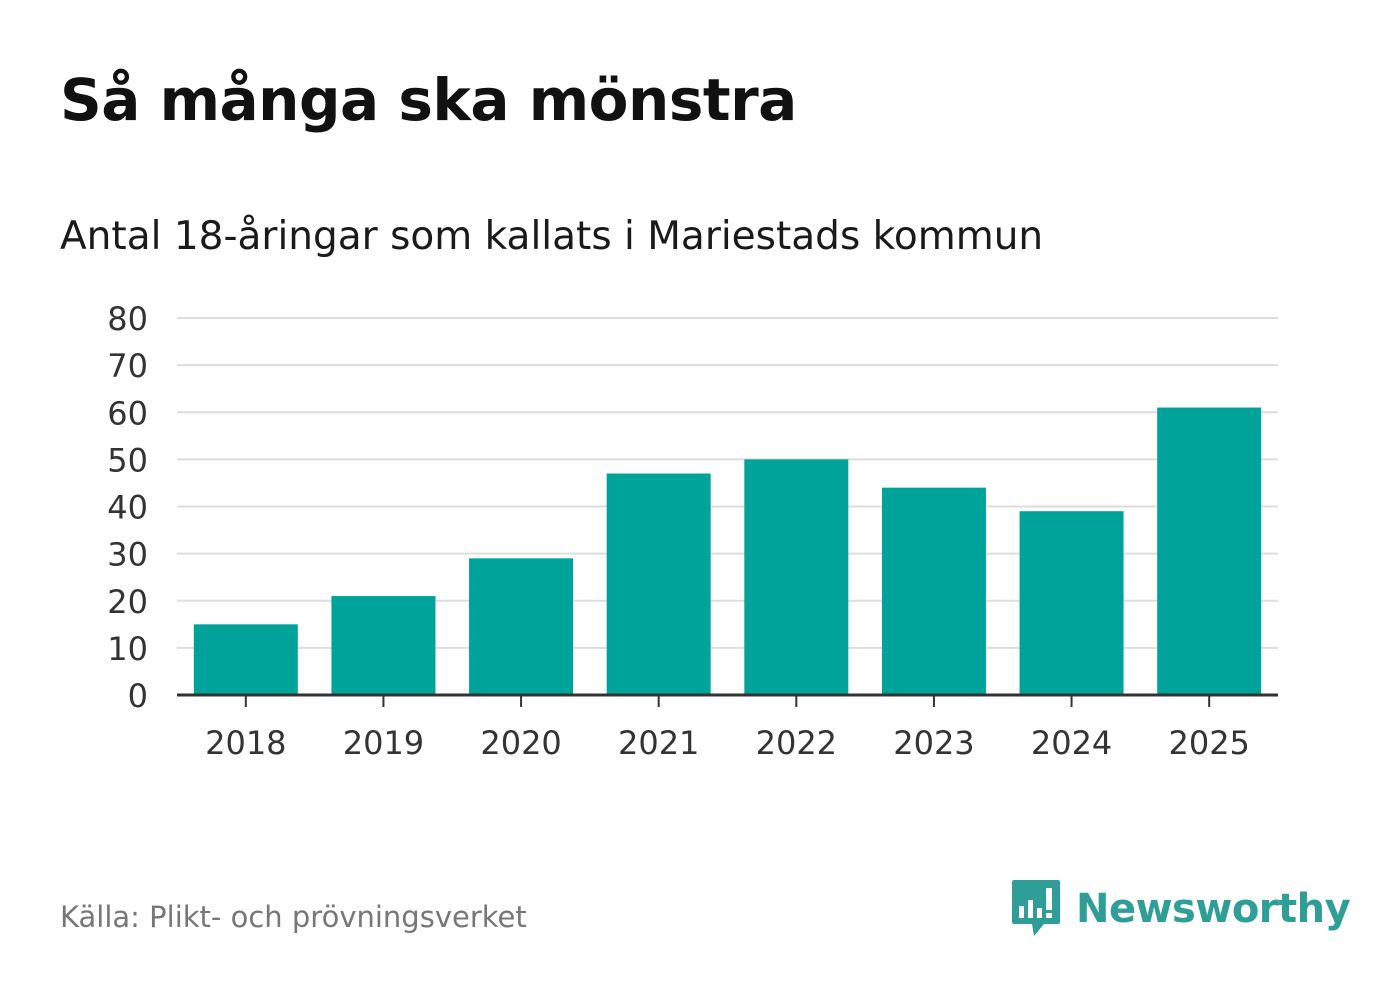 The width and height of the screenshot is (1382, 999). Describe the element at coordinates (1208, 743) in the screenshot. I see `x-tick-label: 2025` at that location.